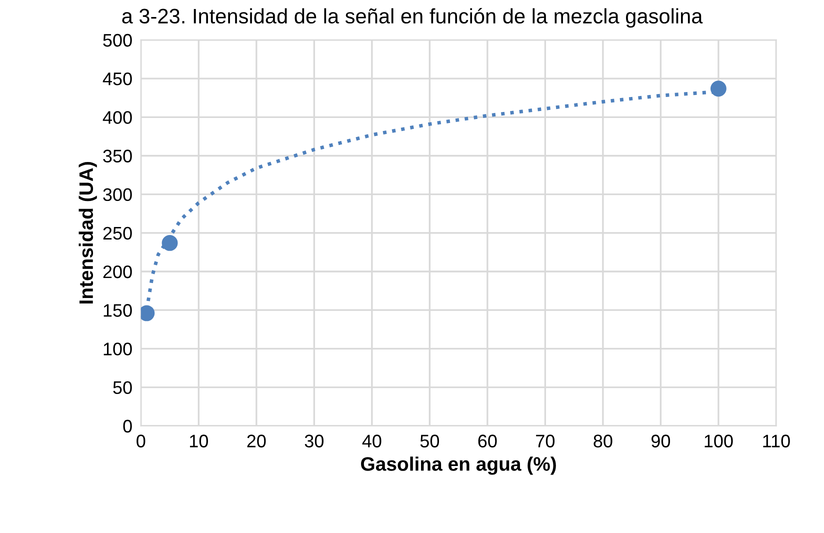 This screenshot has height=533, width=824. What do you see at coordinates (118, 349) in the screenshot?
I see `y-tick-label: 100` at bounding box center [118, 349].